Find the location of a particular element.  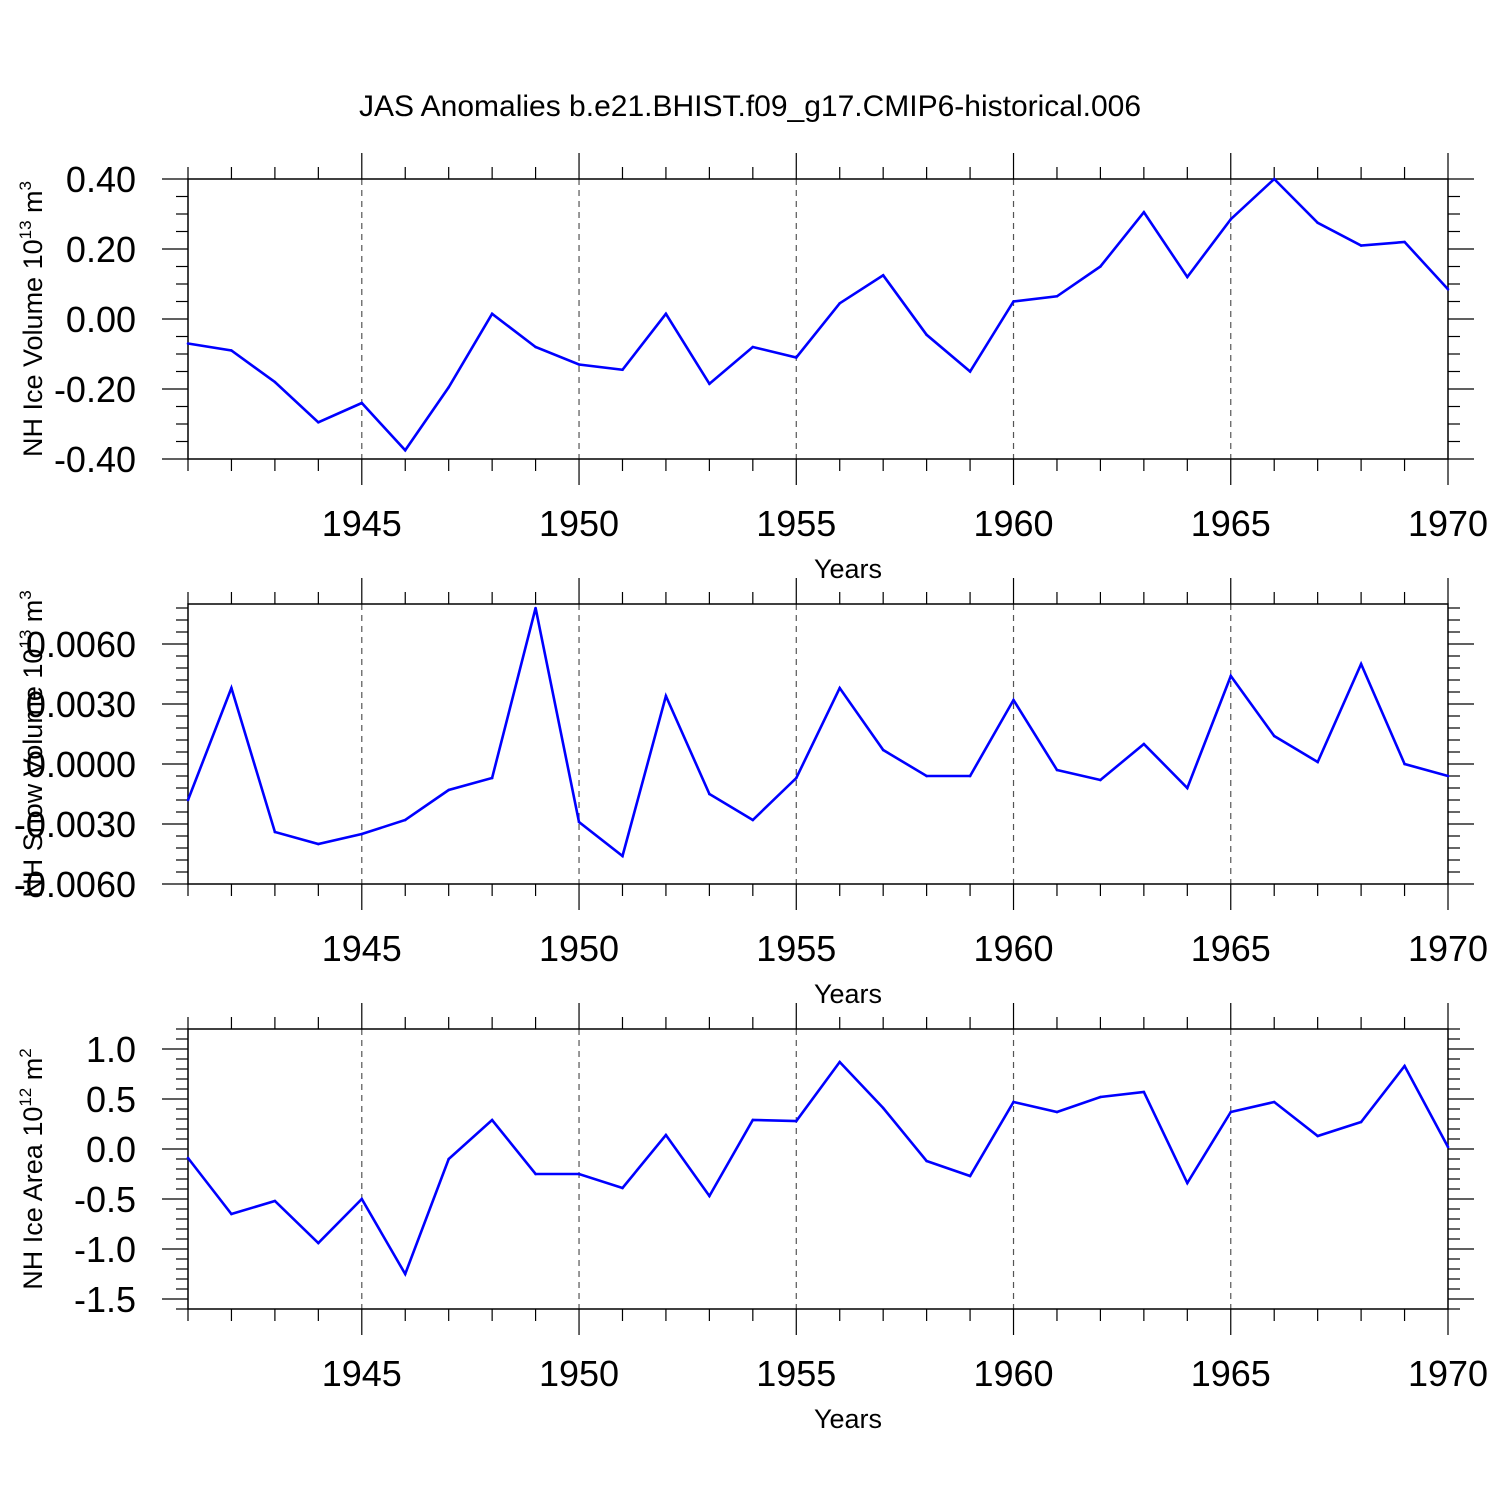

y-tick-label: -0.0030 is located at coordinates (75, 824).